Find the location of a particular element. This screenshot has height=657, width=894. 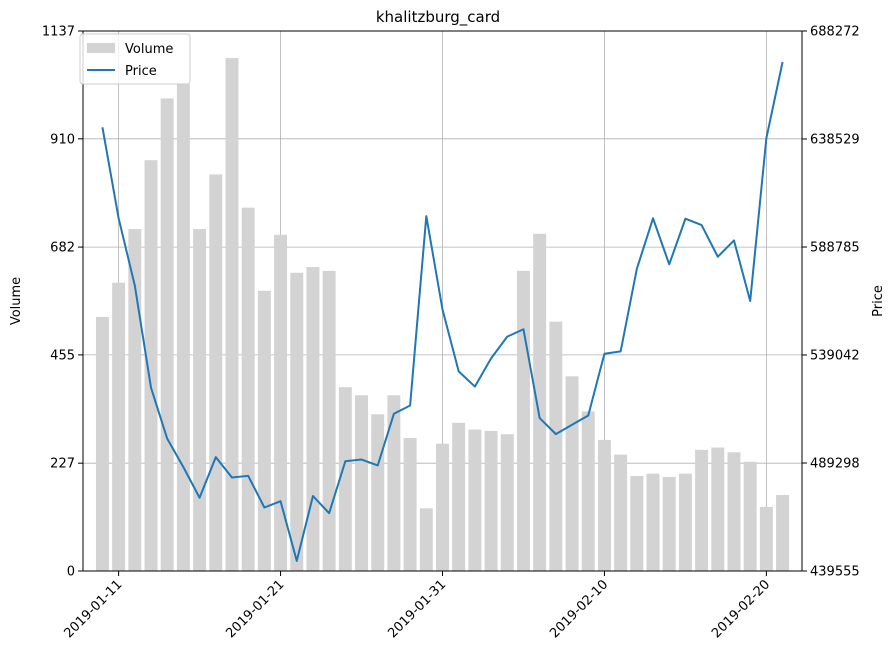

left-axis-ticks: 0 227 455 682 910 1137 is located at coordinates (62, 302).